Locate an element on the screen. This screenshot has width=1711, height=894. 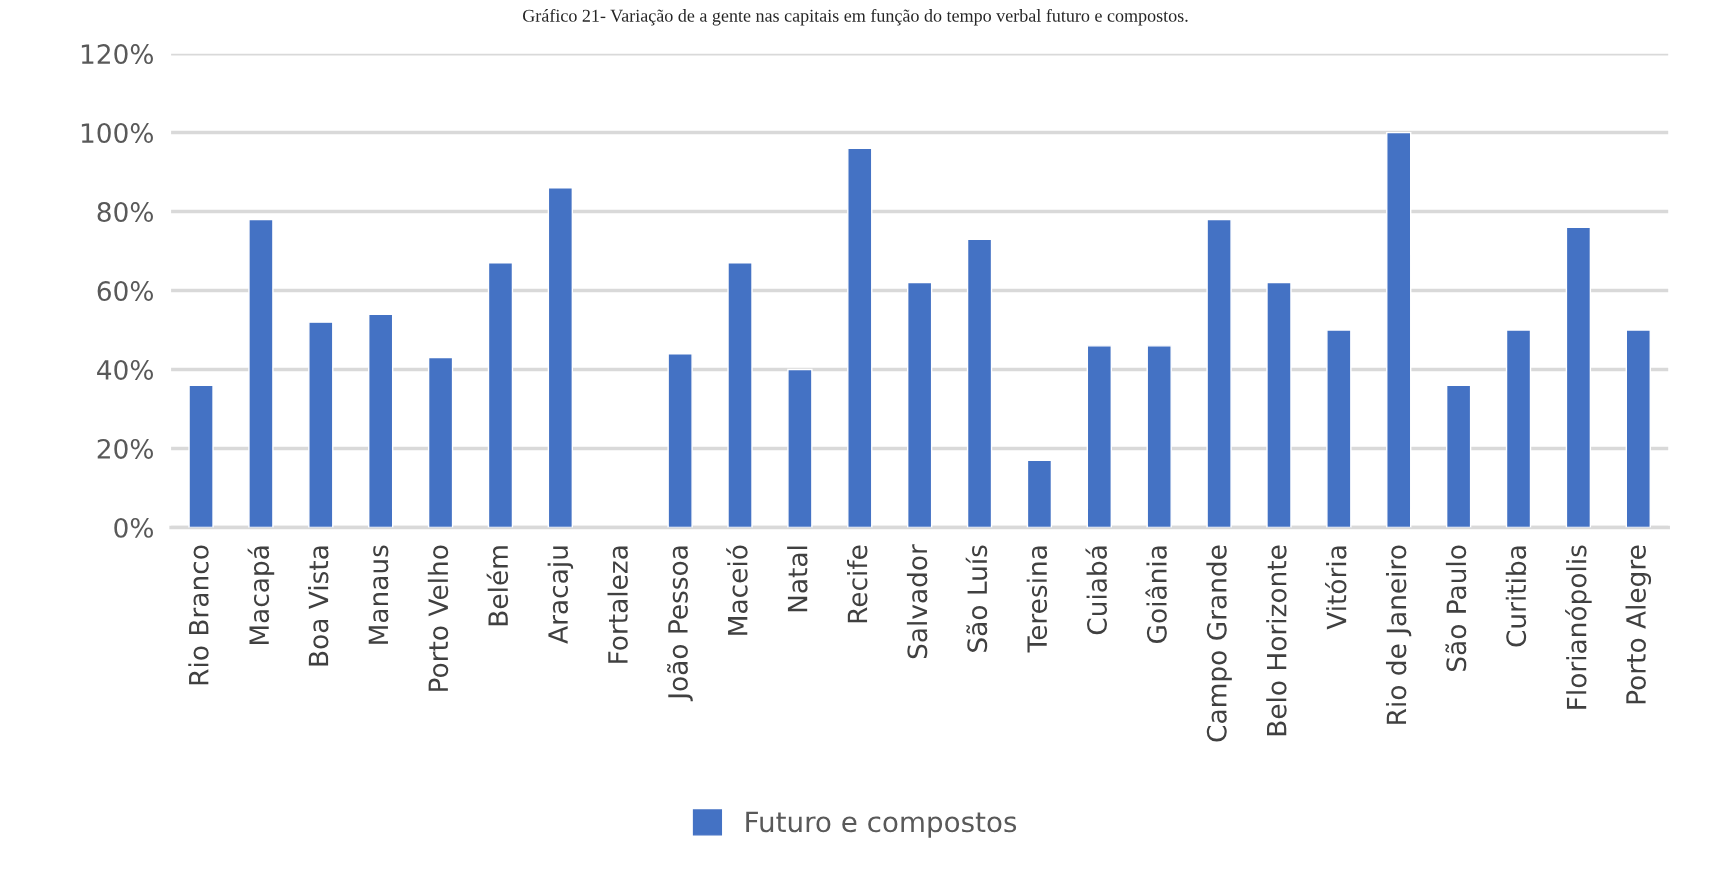
x-tick-label: Belo Horizonte is located at coordinates (1276, 640).